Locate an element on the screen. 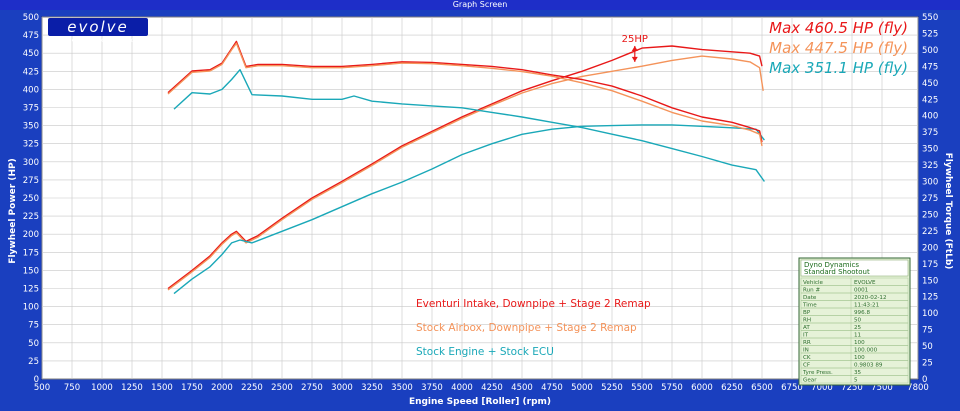  y-axis-label: Flywheel Power (HP) is located at coordinates (13, 210).